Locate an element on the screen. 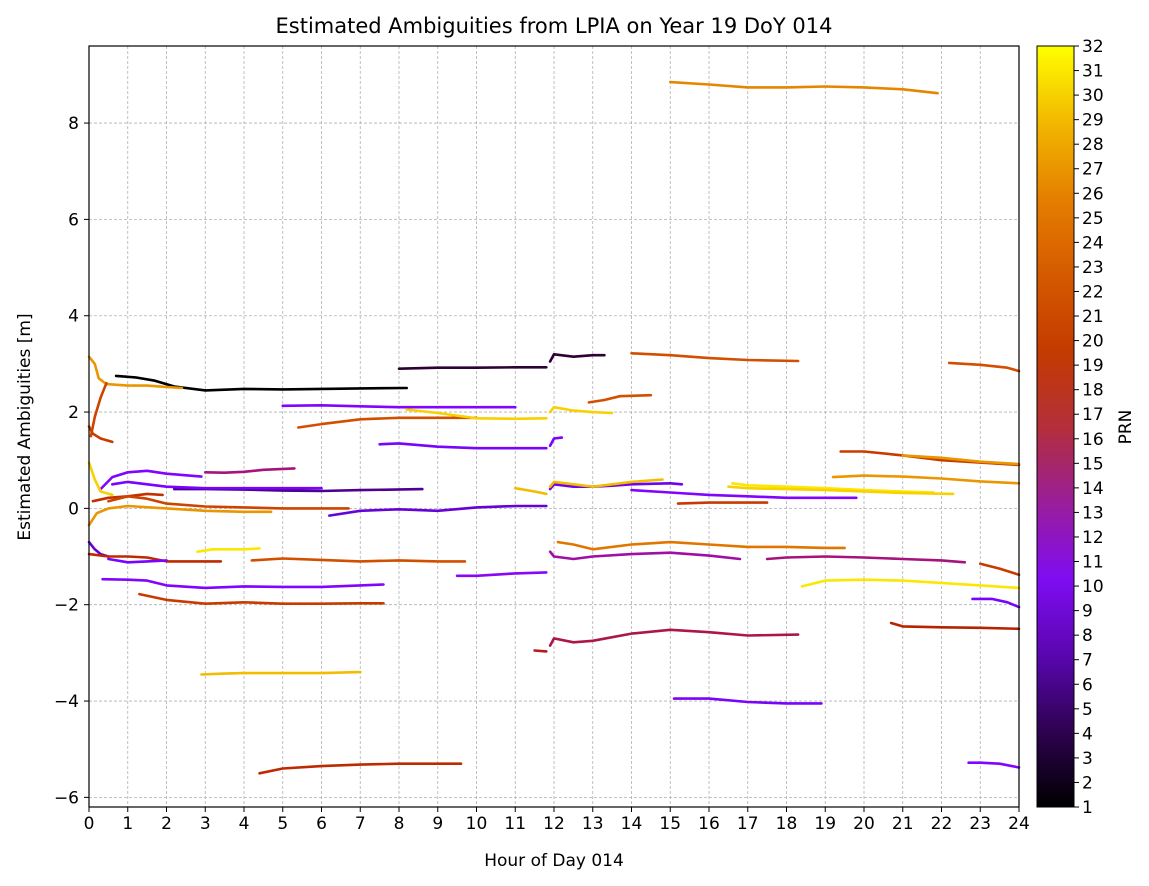 The image size is (1149, 886). y-tick-label: −2 is located at coordinates (66, 606).